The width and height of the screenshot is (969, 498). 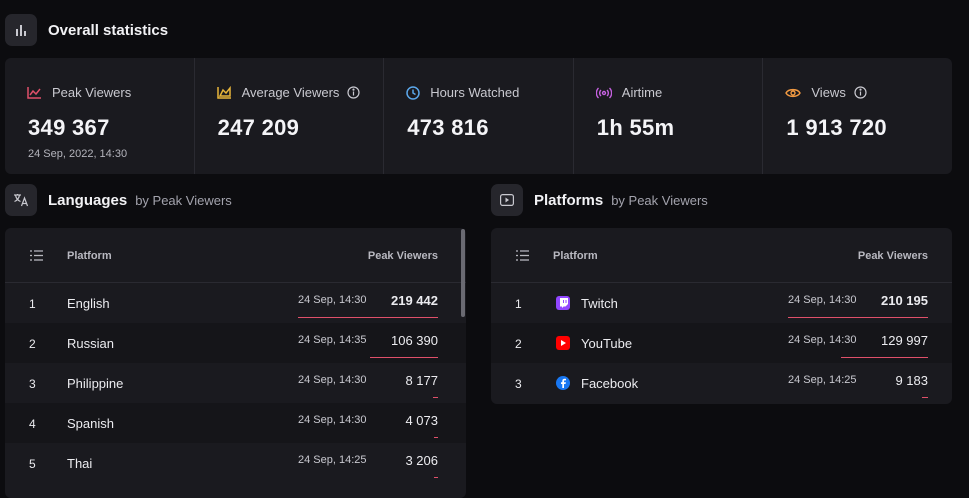 I want to click on stat-date: 24 Sep, 2022, 14:30, so click(x=78, y=154).